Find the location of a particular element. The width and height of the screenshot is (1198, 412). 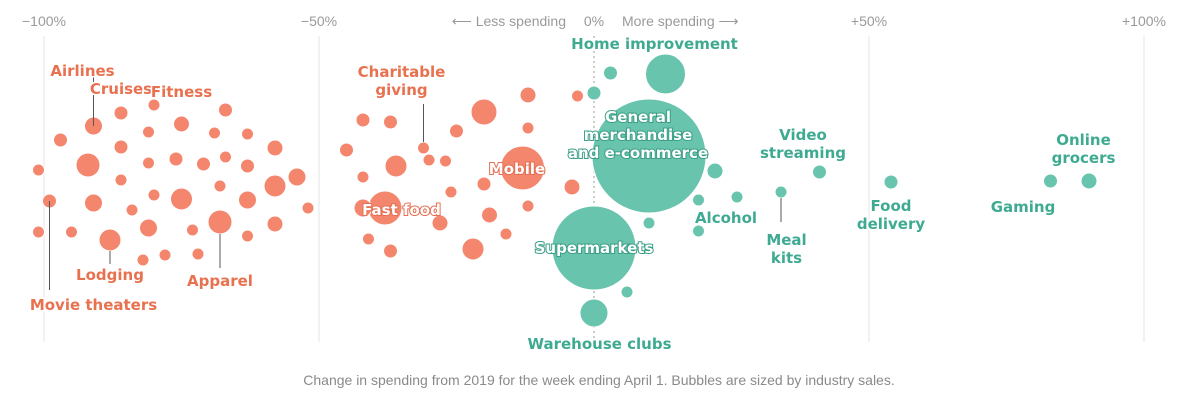

category-label: merchandise is located at coordinates (638, 135).